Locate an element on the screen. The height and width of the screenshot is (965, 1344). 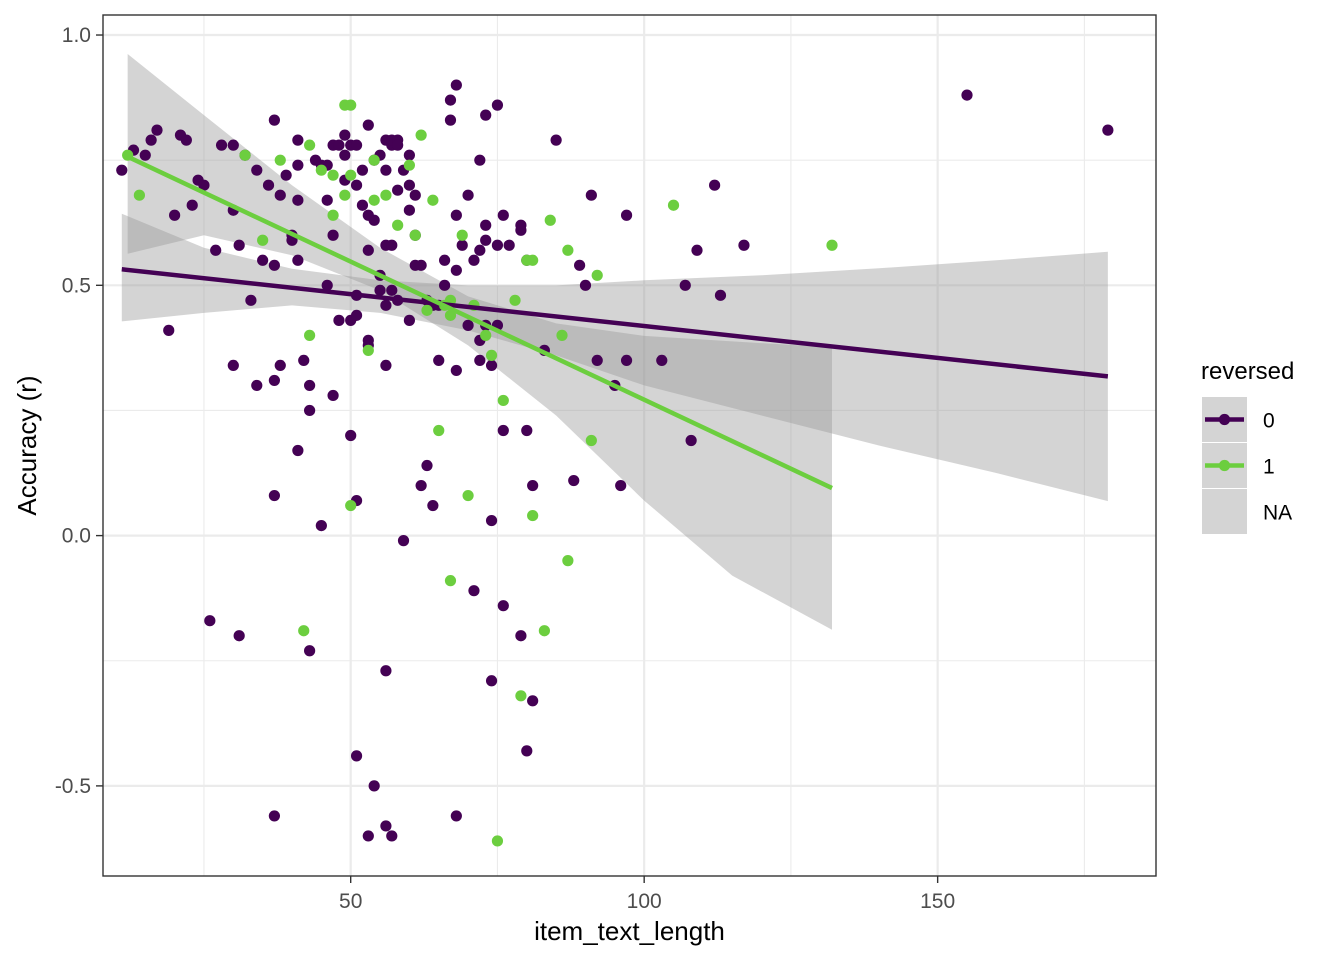
legend-key-point is located at coordinates (1224, 419).